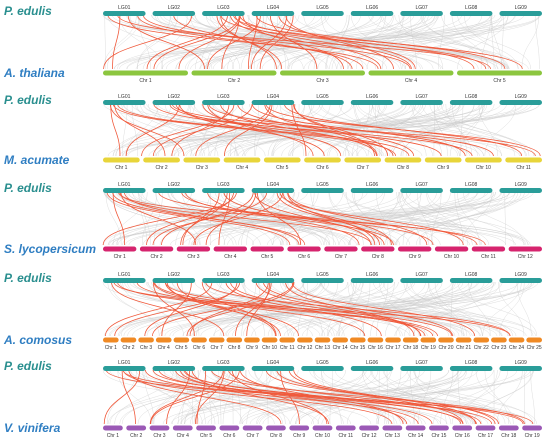  I want to click on highlighted-links, so click(313, 42).